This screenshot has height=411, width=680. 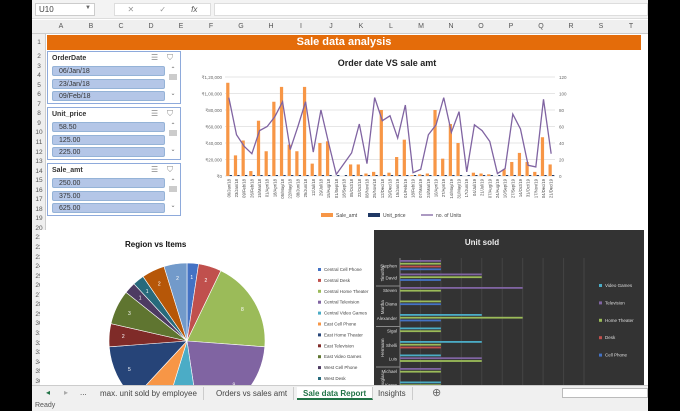 I want to click on row-header: 14, so click(x=39, y=171).